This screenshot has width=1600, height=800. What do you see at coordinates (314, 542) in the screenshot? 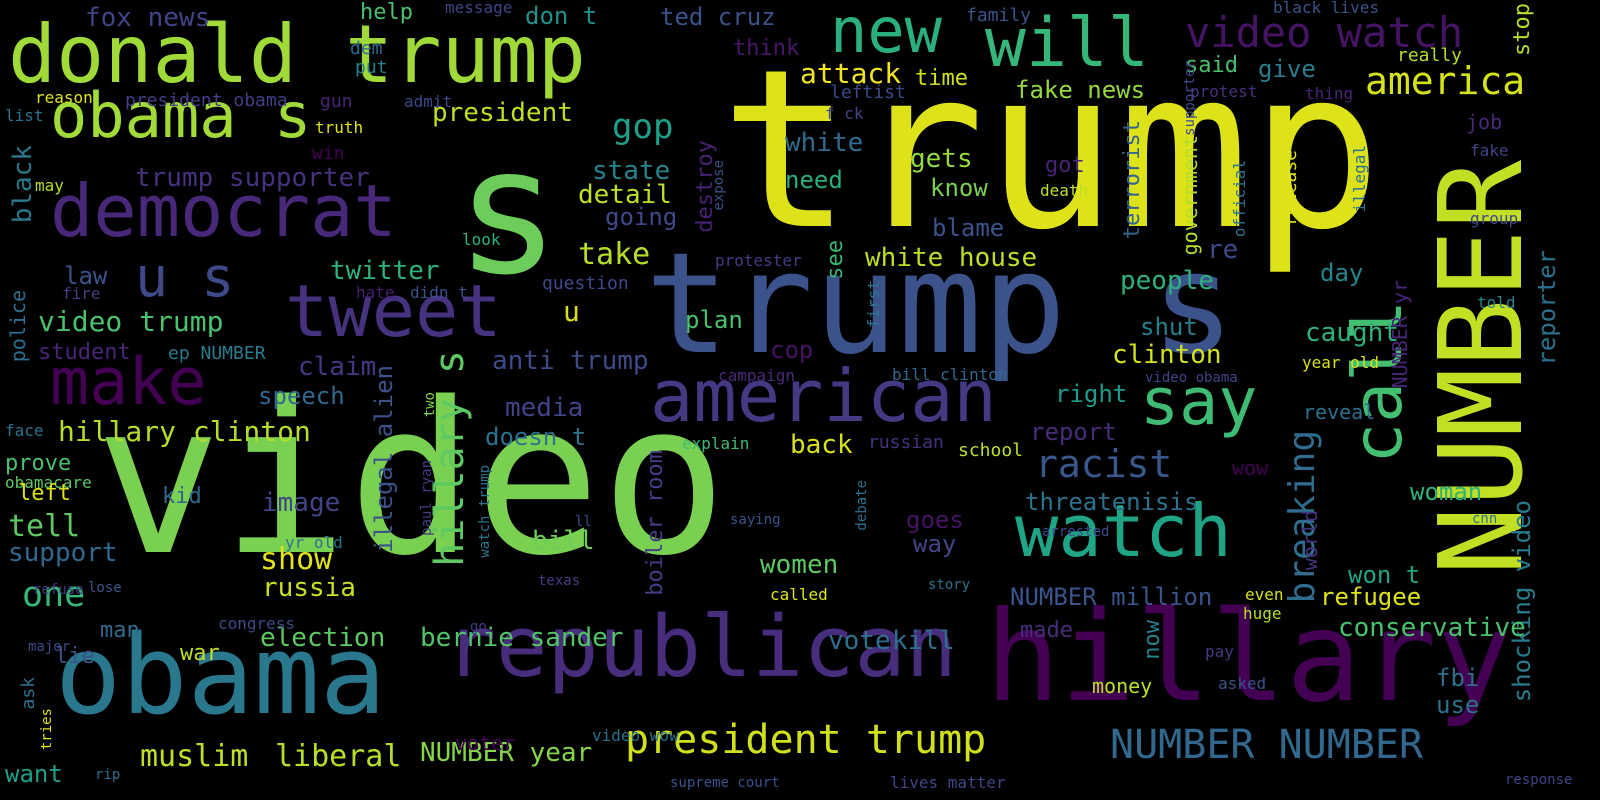
I see `word-yr-old: yr old` at bounding box center [314, 542].